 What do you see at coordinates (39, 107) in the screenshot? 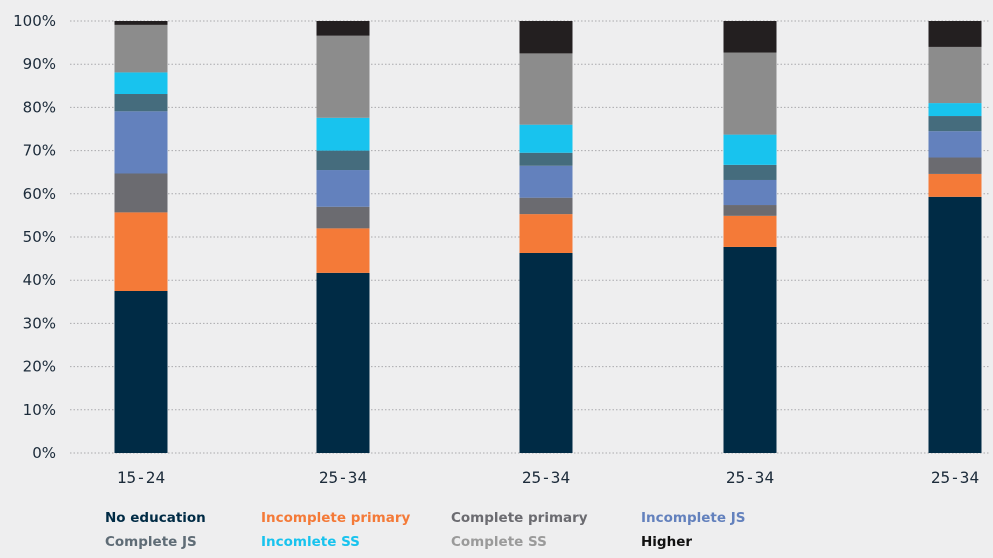
I see `y-tick-label: 80%` at bounding box center [39, 107].